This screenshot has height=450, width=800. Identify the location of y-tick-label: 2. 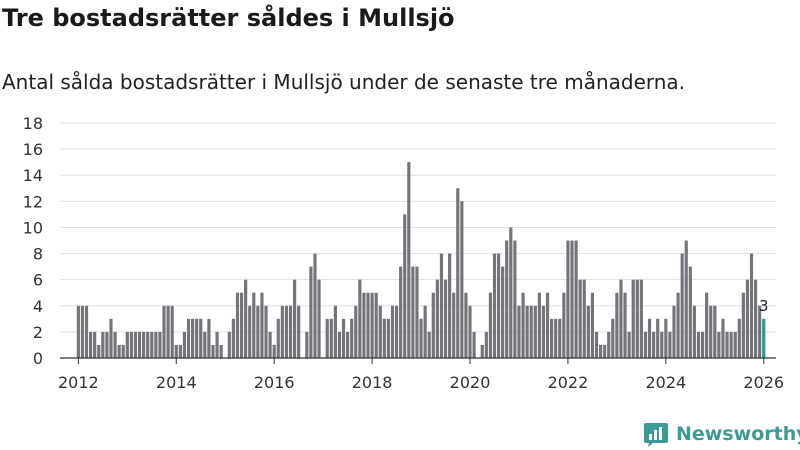
(38, 332).